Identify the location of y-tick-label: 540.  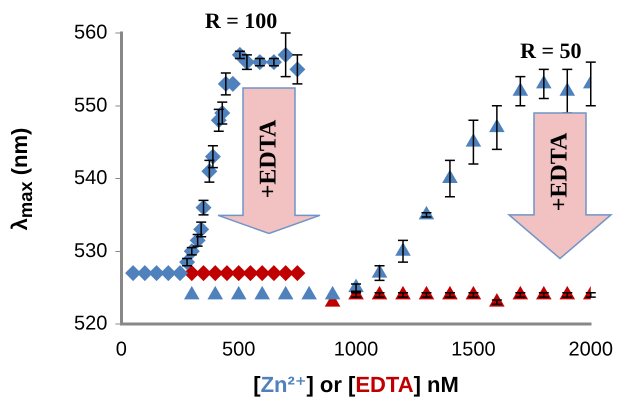
(91, 178).